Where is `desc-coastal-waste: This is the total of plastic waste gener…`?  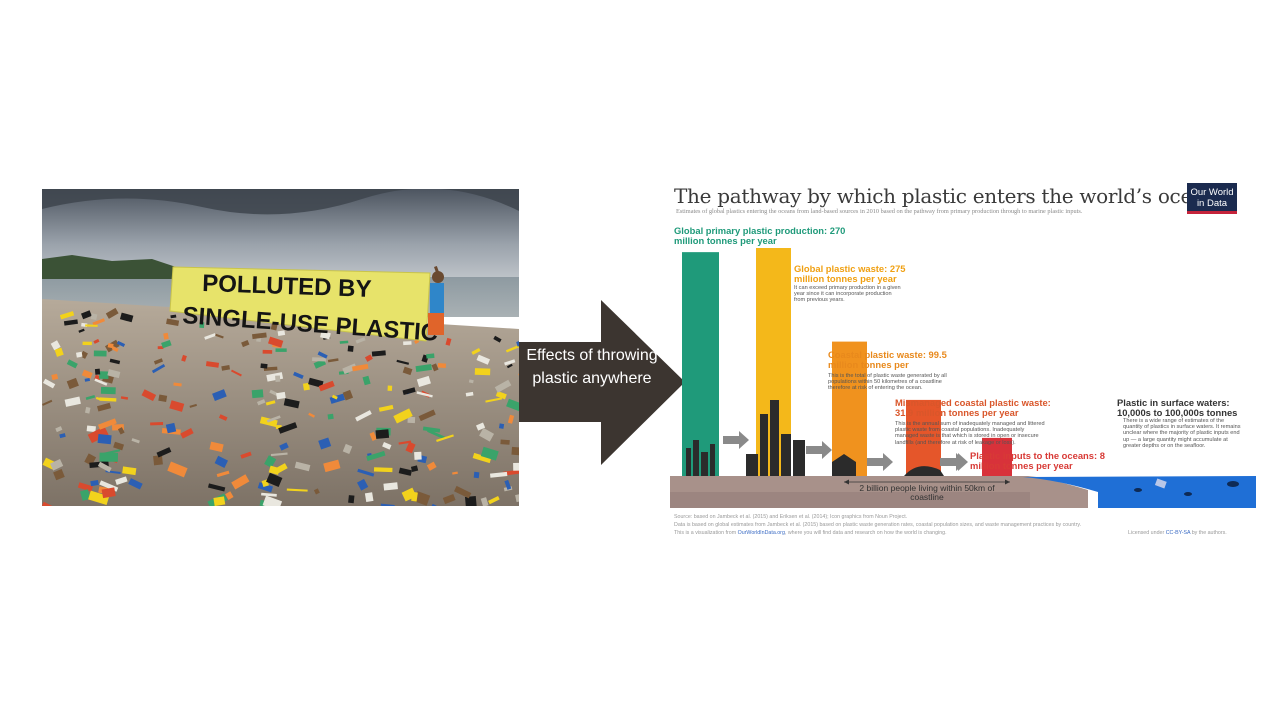 desc-coastal-waste: This is the total of plastic waste gener… is located at coordinates (887, 382).